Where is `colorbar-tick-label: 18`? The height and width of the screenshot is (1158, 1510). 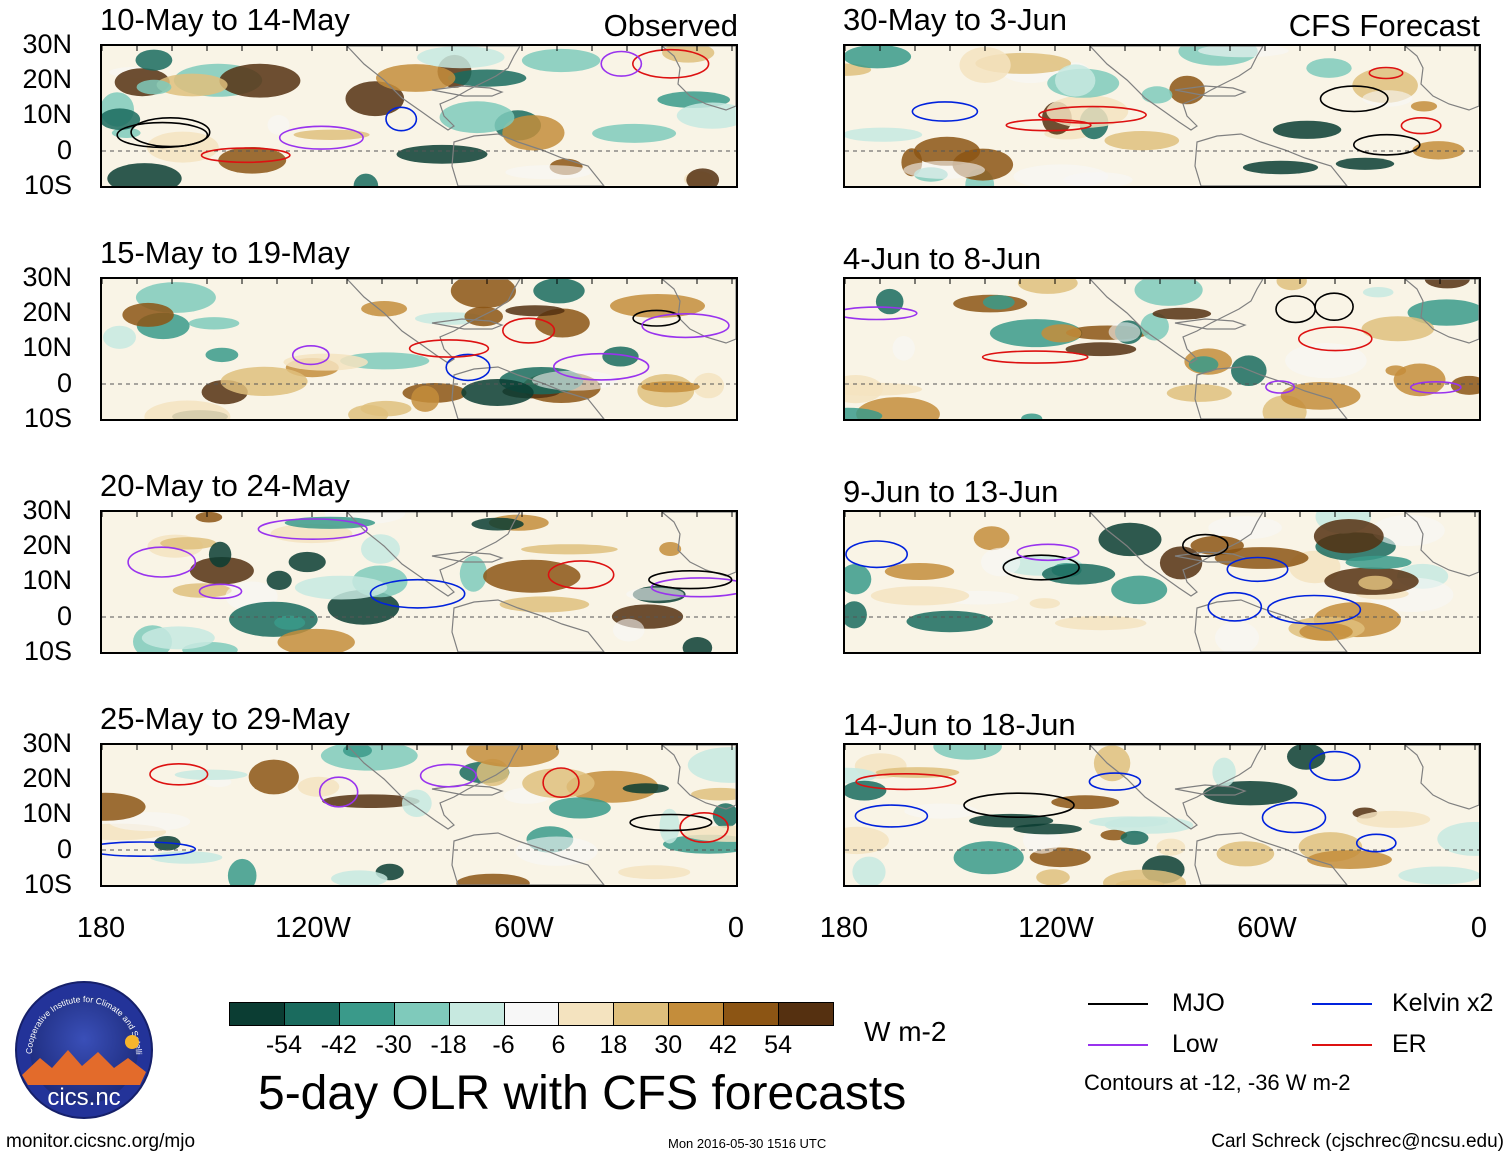 colorbar-tick-label: 18 is located at coordinates (613, 1045).